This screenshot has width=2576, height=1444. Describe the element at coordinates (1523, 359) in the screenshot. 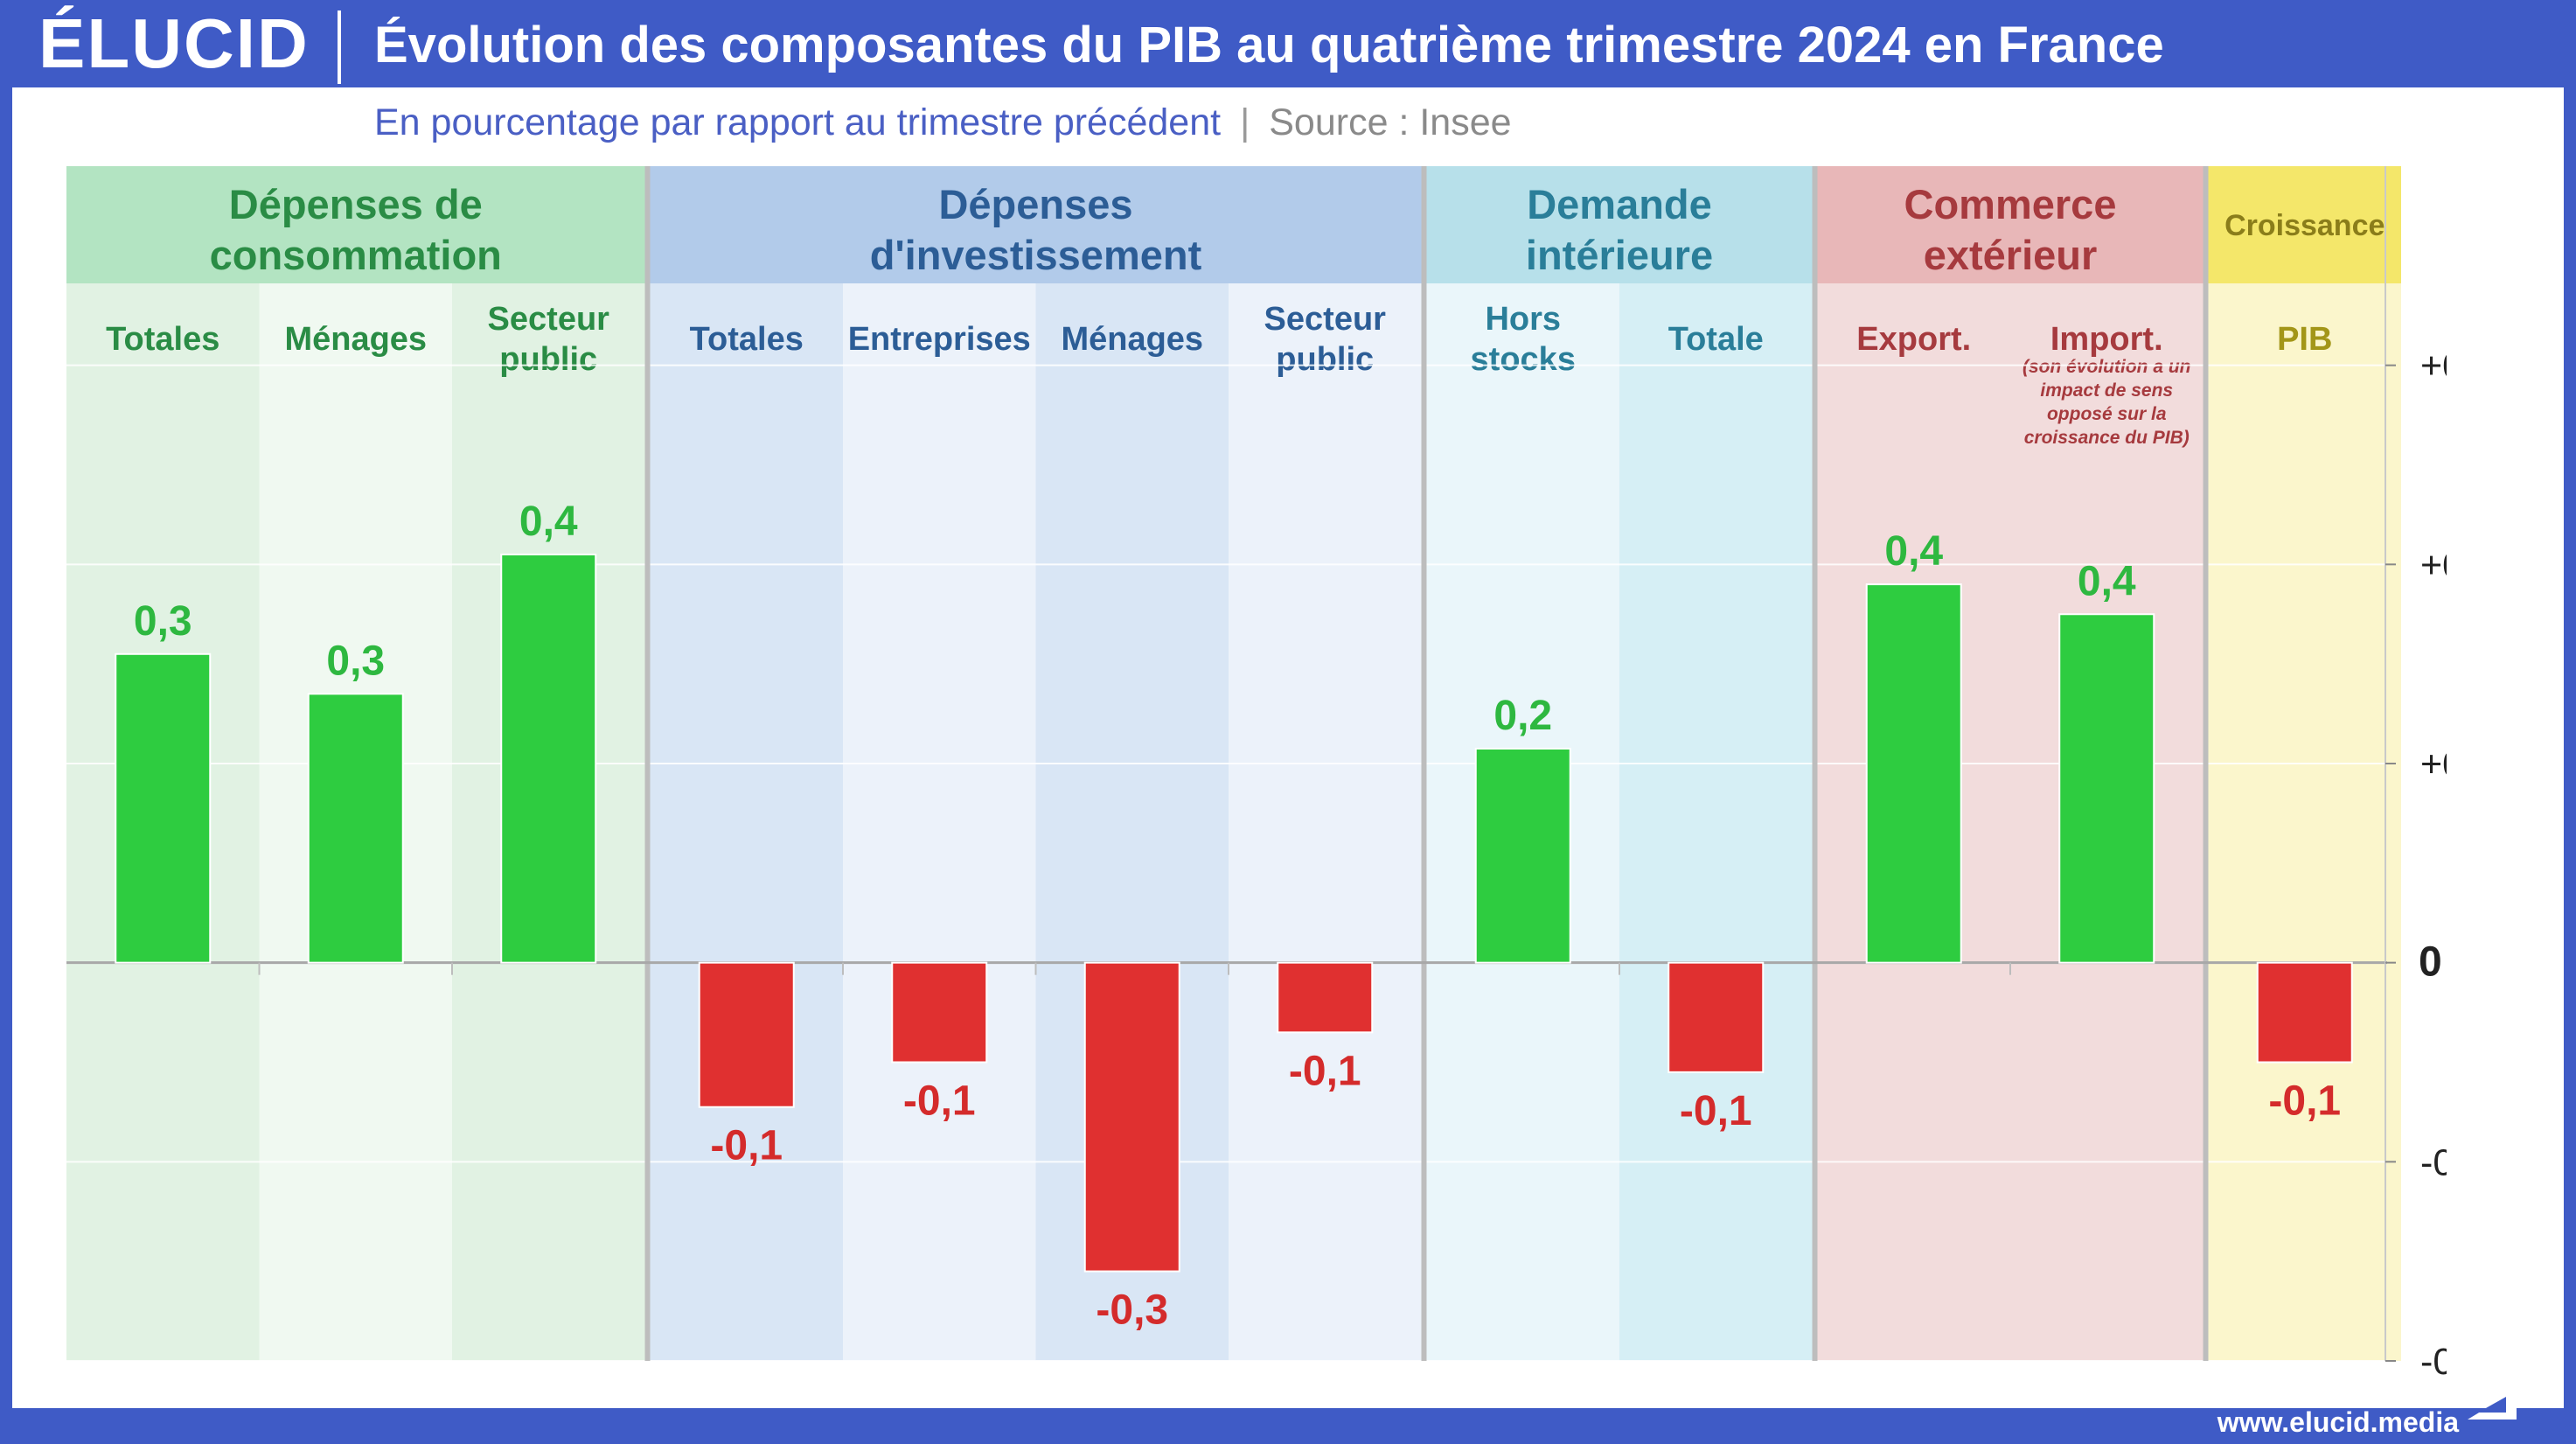

I see `category-label: stocks` at that location.